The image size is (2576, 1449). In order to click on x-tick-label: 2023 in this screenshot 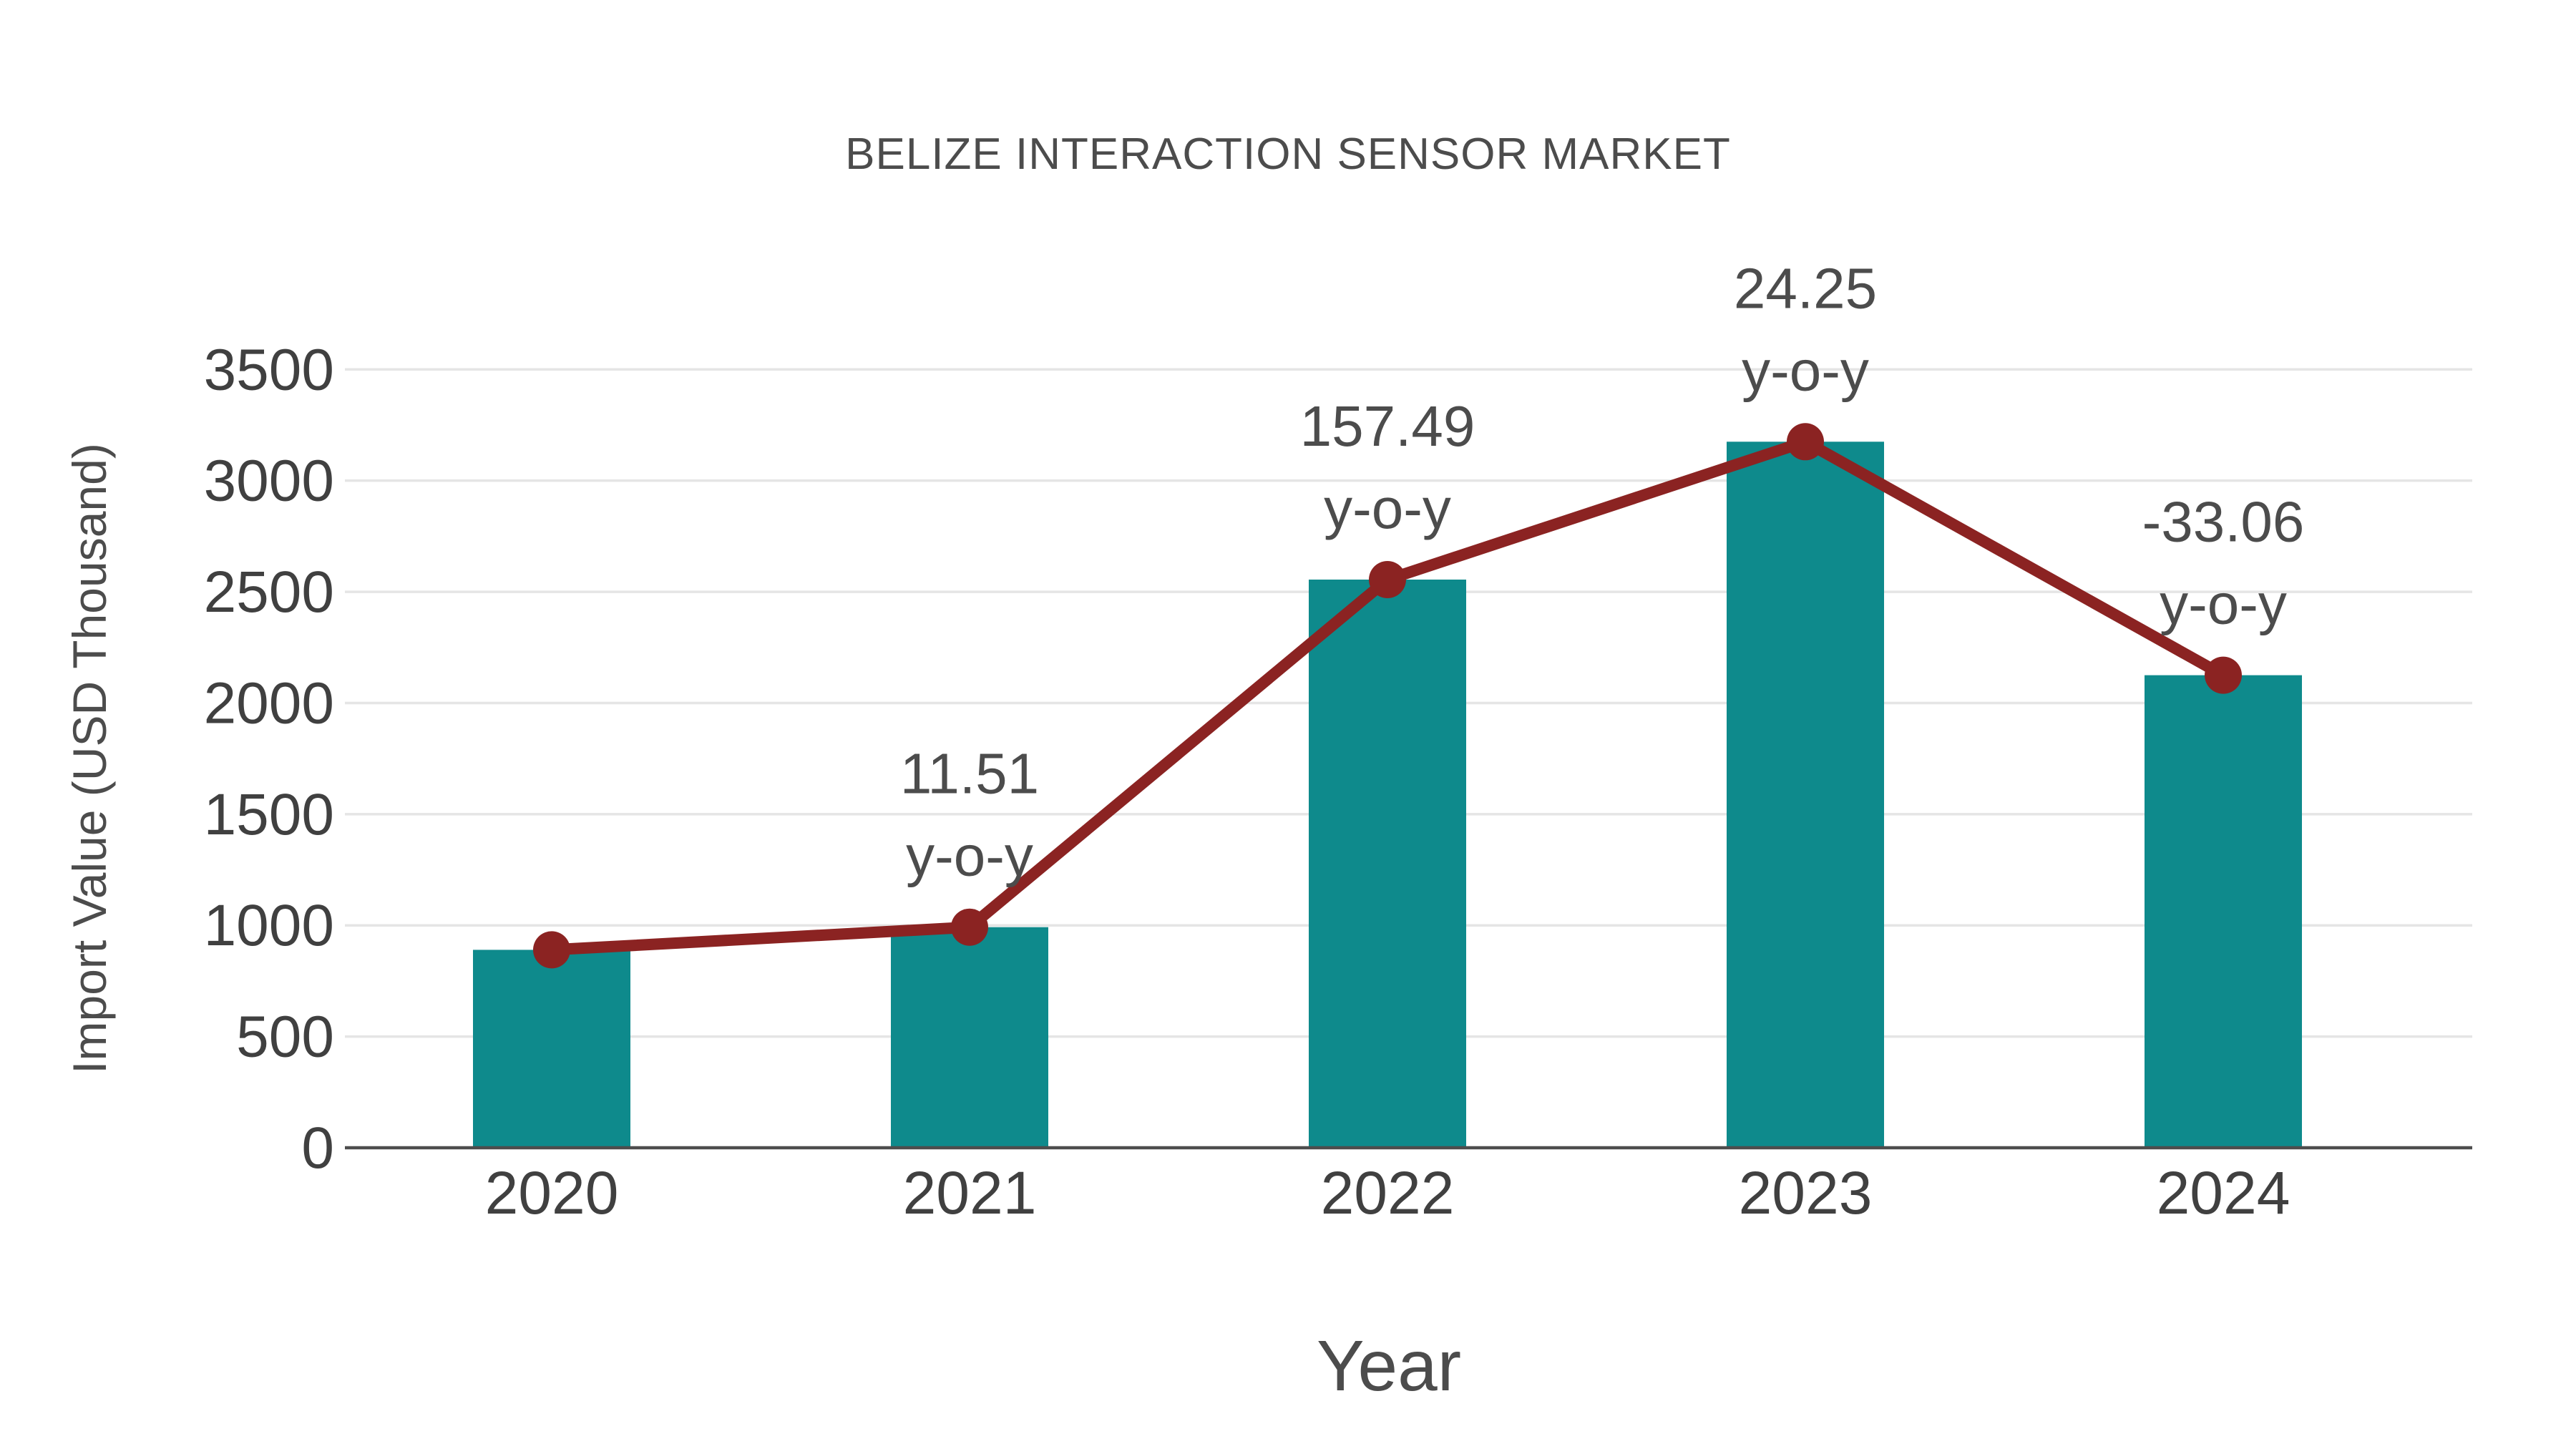, I will do `click(1806, 1192)`.